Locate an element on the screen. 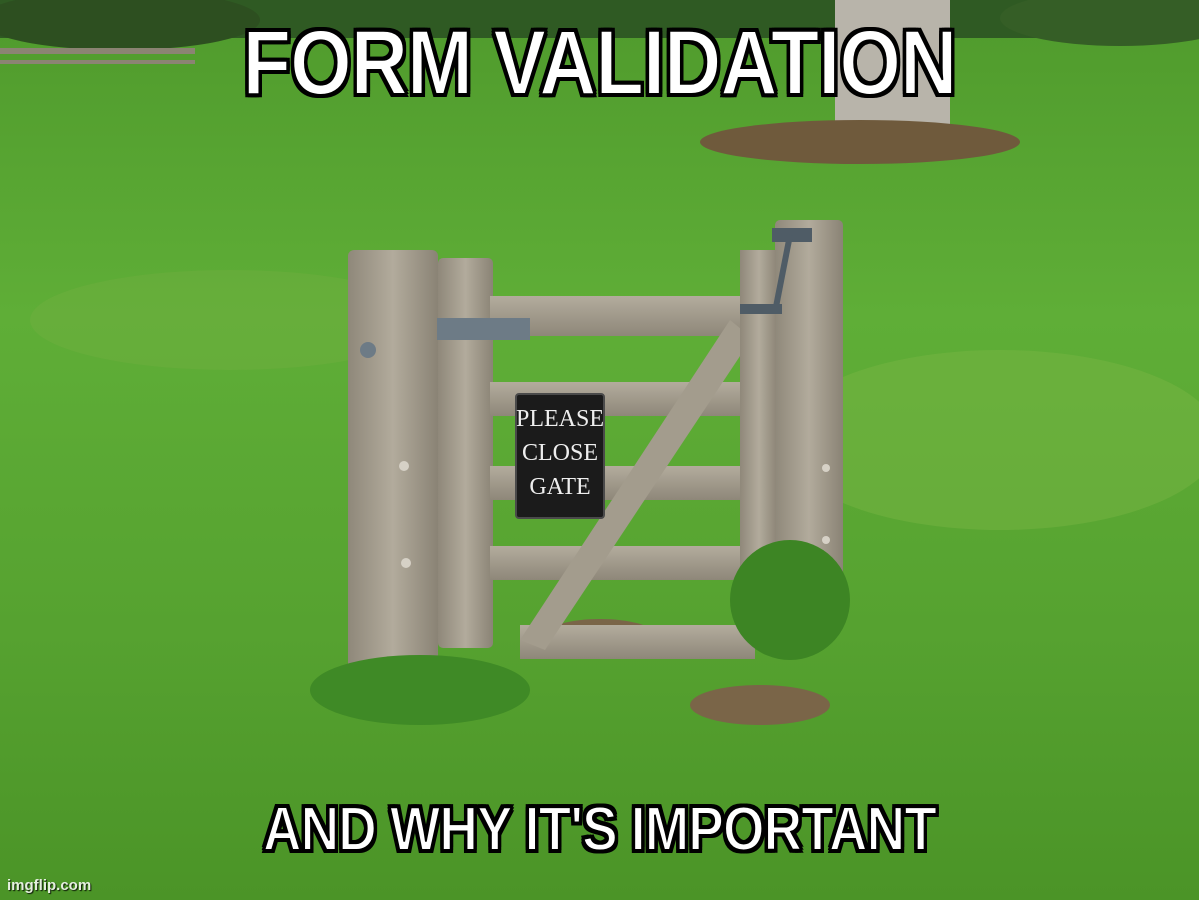  bottom-caption: AND WHY IT'S IMPORTANT is located at coordinates (600, 829).